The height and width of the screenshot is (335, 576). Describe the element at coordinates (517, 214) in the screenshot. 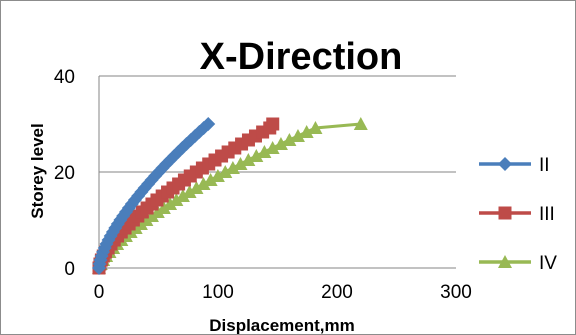

I see `legend-entry-III: III` at that location.